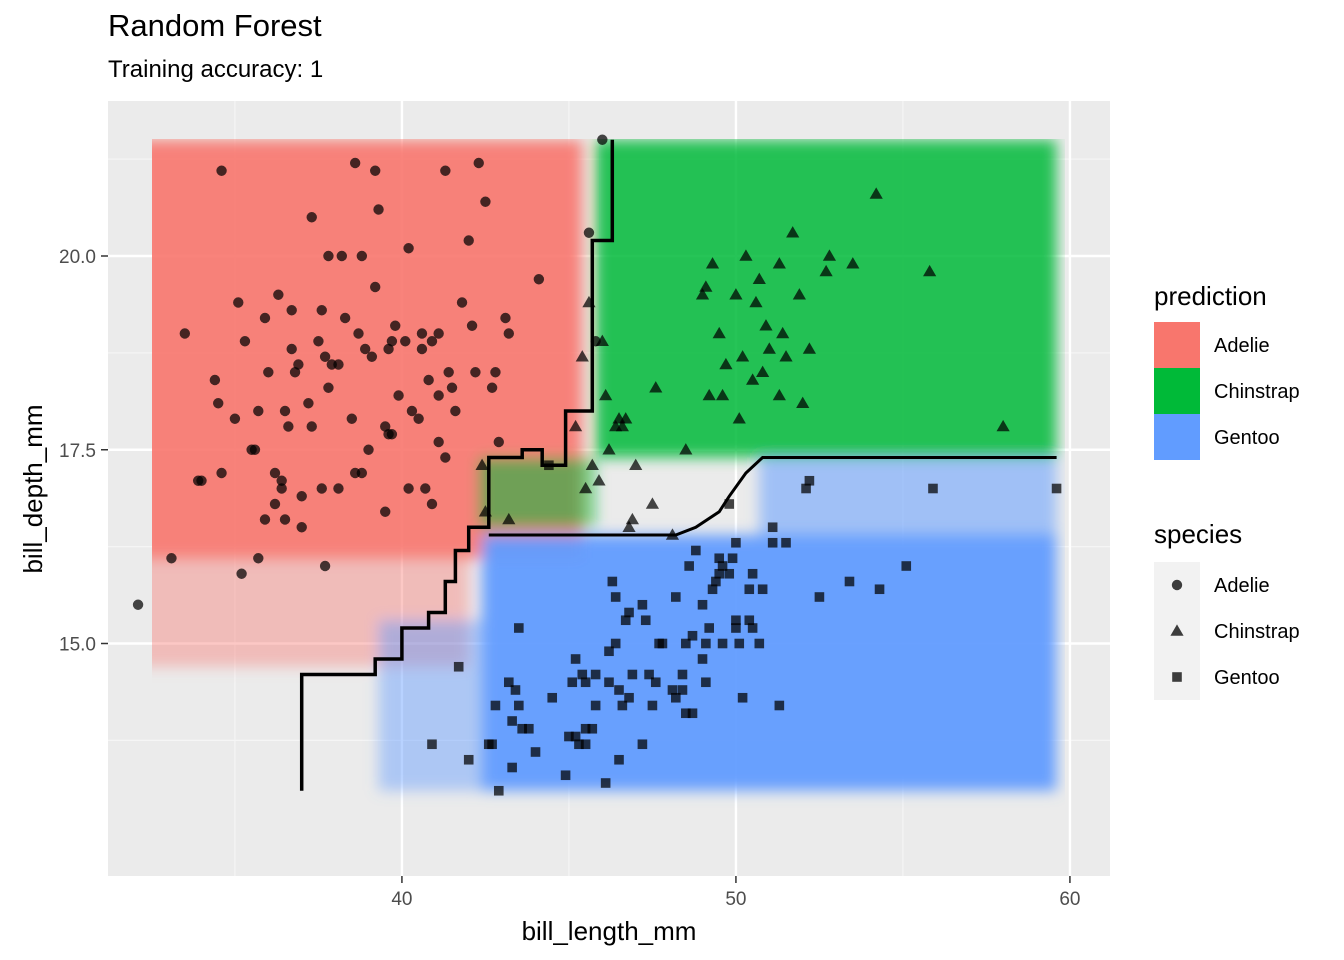 The width and height of the screenshot is (1344, 960). Describe the element at coordinates (826, 298) in the screenshot. I see `prediction-region-chinstrap` at that location.